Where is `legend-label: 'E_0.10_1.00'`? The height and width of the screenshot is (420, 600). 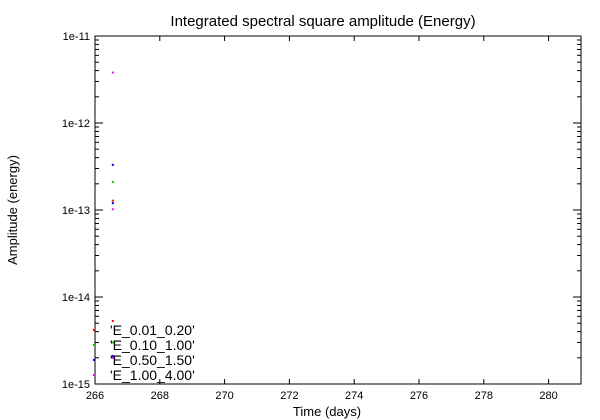 legend-label: 'E_0.10_1.00' is located at coordinates (152, 345).